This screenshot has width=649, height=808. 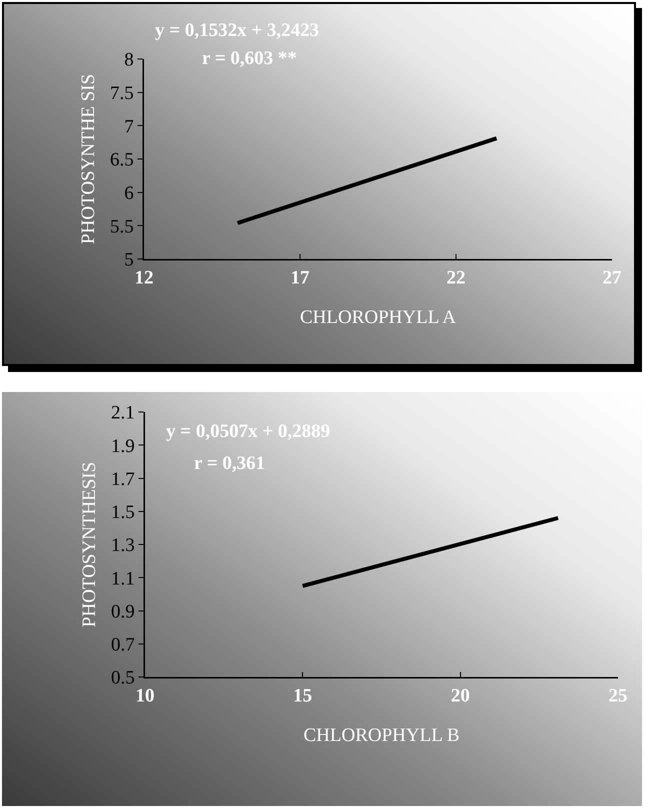 What do you see at coordinates (618, 695) in the screenshot?
I see `x-tick-label: 25` at bounding box center [618, 695].